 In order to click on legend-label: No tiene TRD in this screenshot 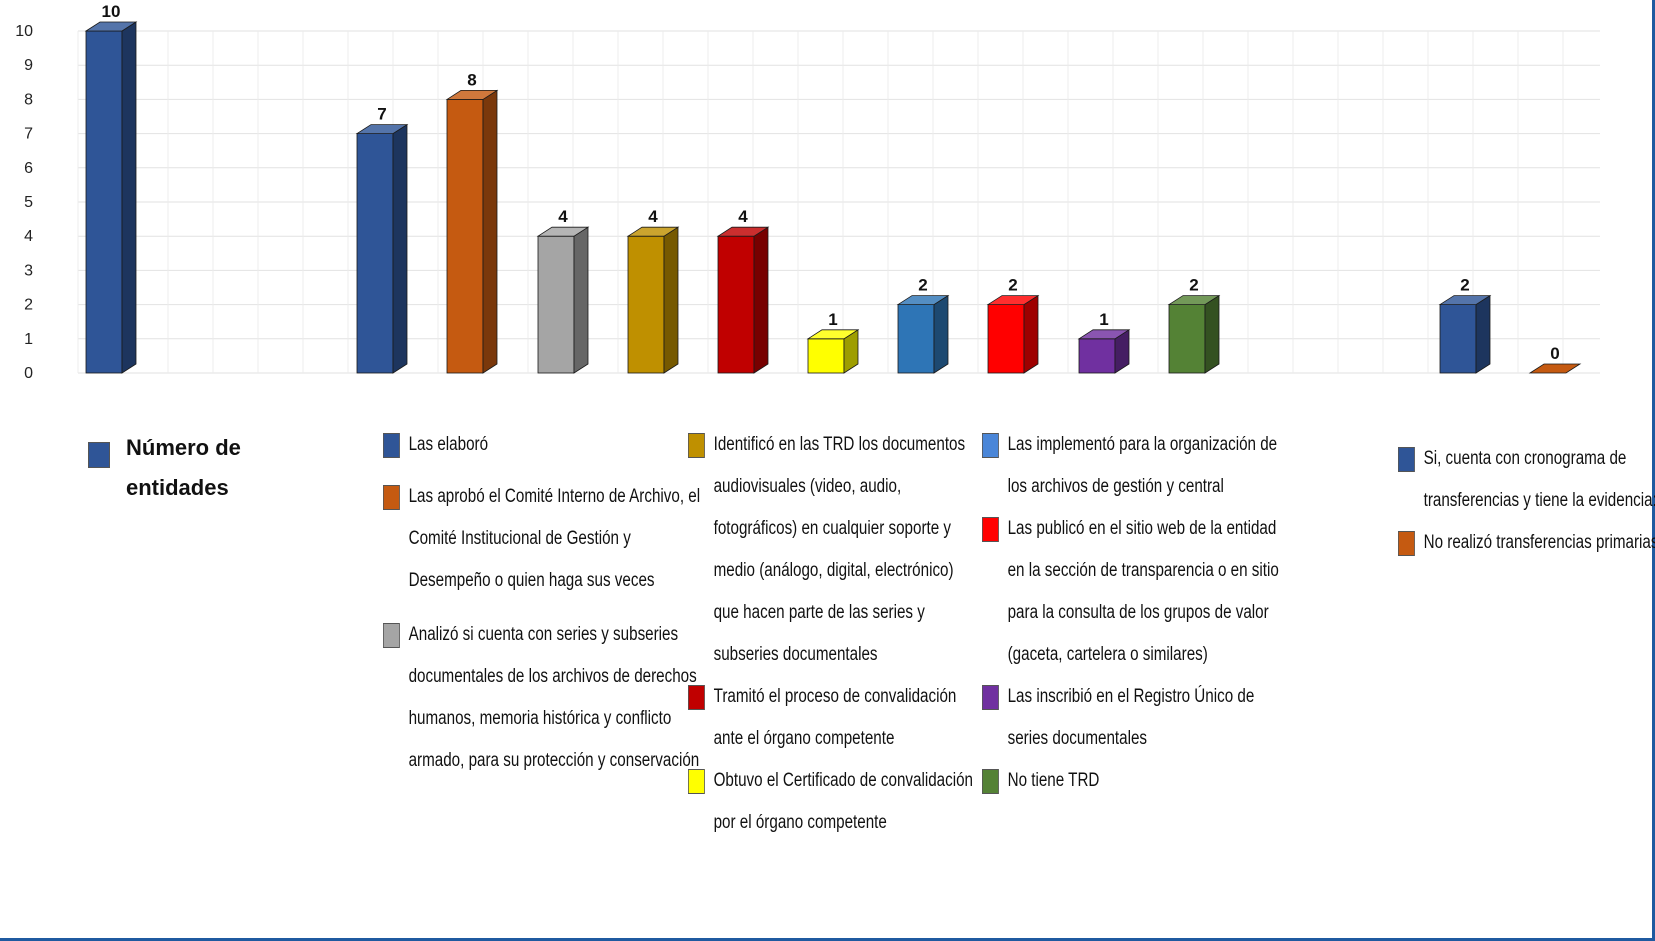, I will do `click(1053, 780)`.